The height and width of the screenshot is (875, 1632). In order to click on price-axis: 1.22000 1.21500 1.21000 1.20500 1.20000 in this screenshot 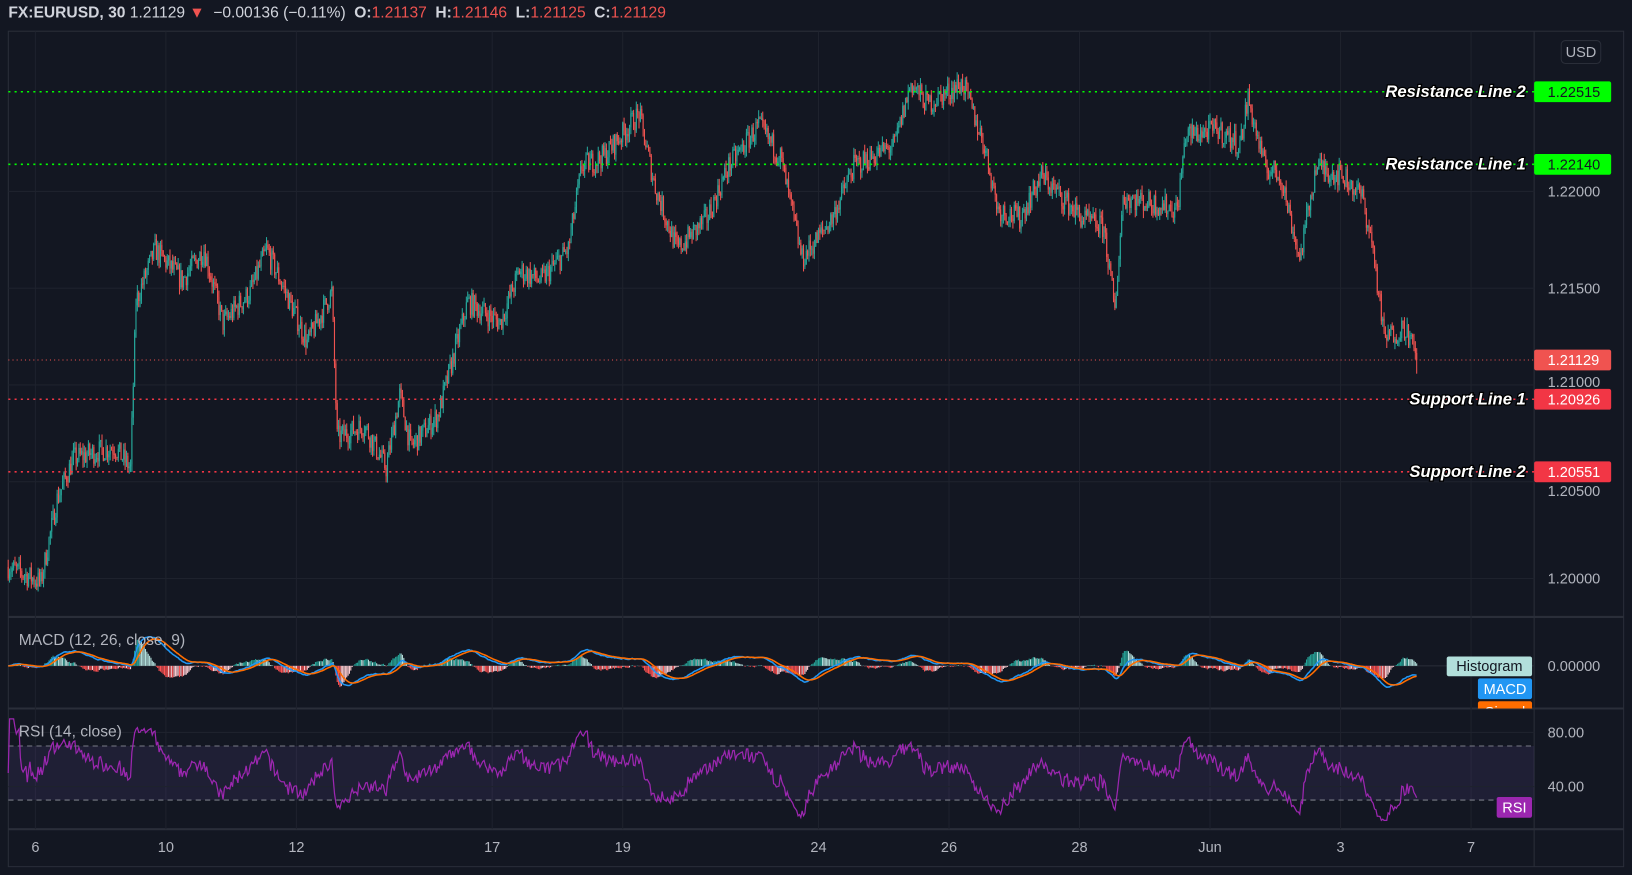, I will do `click(1574, 386)`.